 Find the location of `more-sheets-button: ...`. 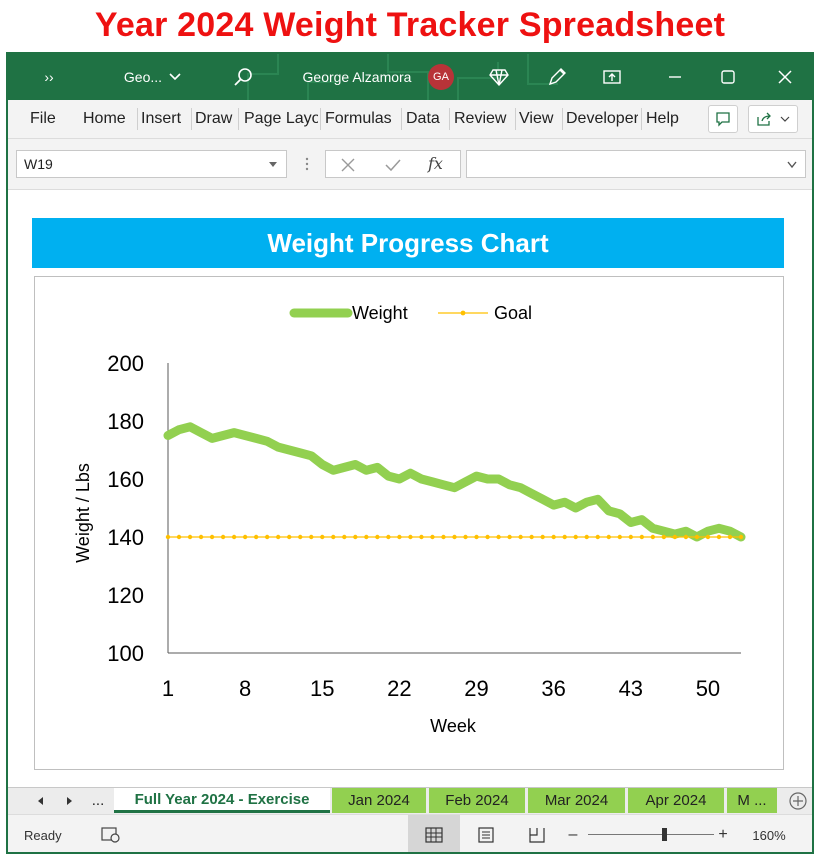

more-sheets-button: ... is located at coordinates (98, 800).